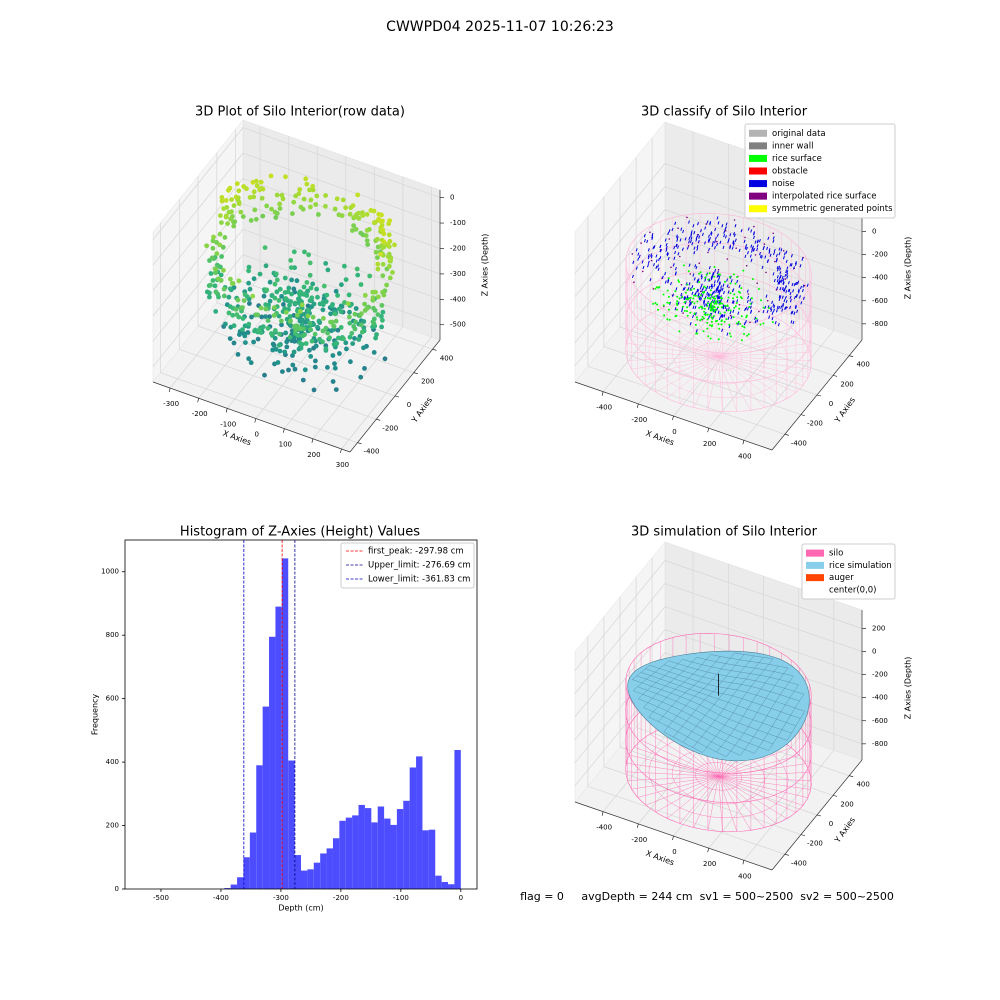  I want to click on grid-line, so click(754, 718).